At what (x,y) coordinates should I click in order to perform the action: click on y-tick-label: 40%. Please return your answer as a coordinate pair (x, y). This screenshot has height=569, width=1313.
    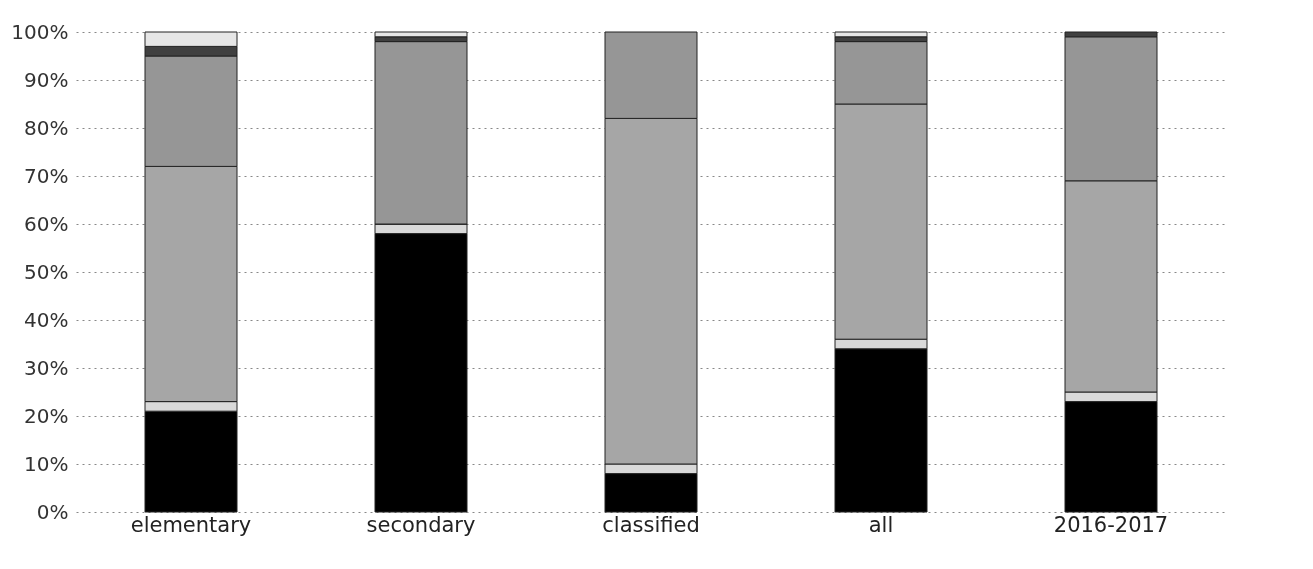
    Looking at the image, I should click on (46, 319).